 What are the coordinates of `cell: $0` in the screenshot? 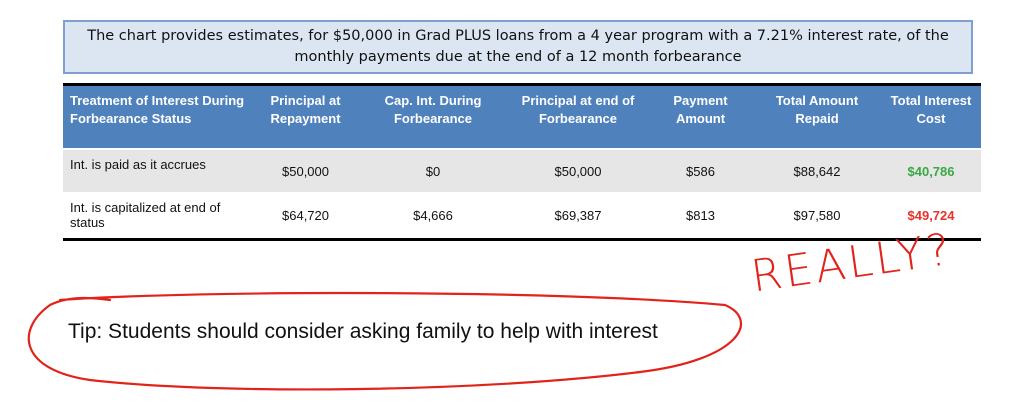 It's located at (433, 171).